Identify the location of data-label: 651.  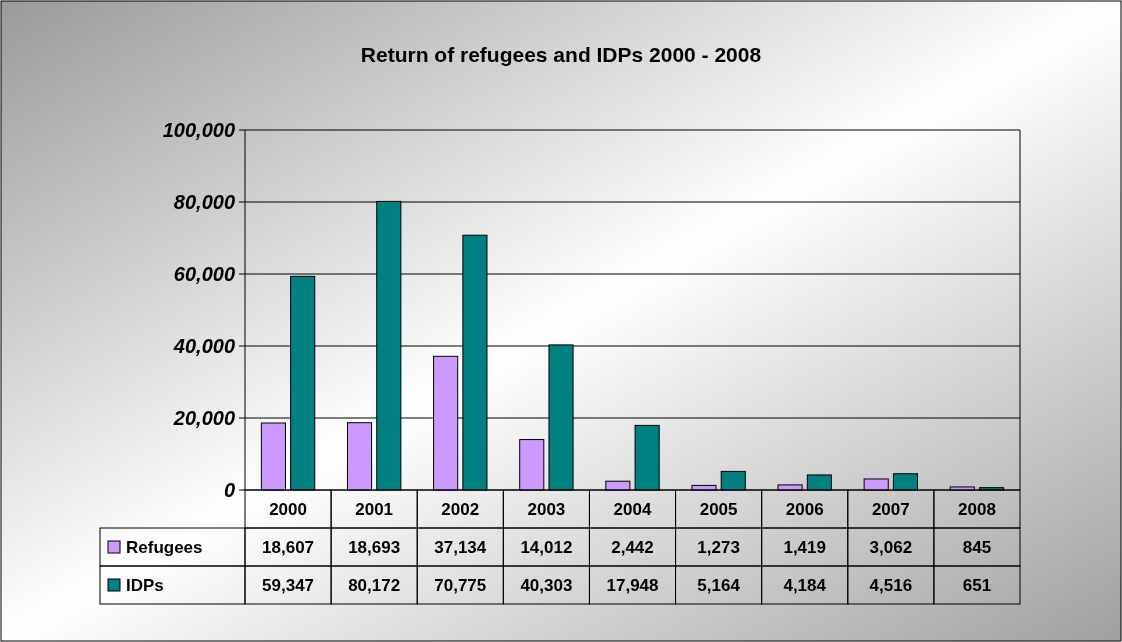
(977, 585).